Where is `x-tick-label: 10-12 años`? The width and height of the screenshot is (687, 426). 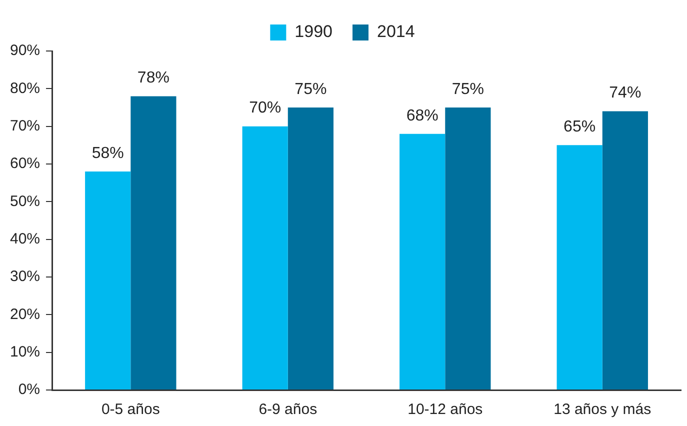
x-tick-label: 10-12 años is located at coordinates (445, 409).